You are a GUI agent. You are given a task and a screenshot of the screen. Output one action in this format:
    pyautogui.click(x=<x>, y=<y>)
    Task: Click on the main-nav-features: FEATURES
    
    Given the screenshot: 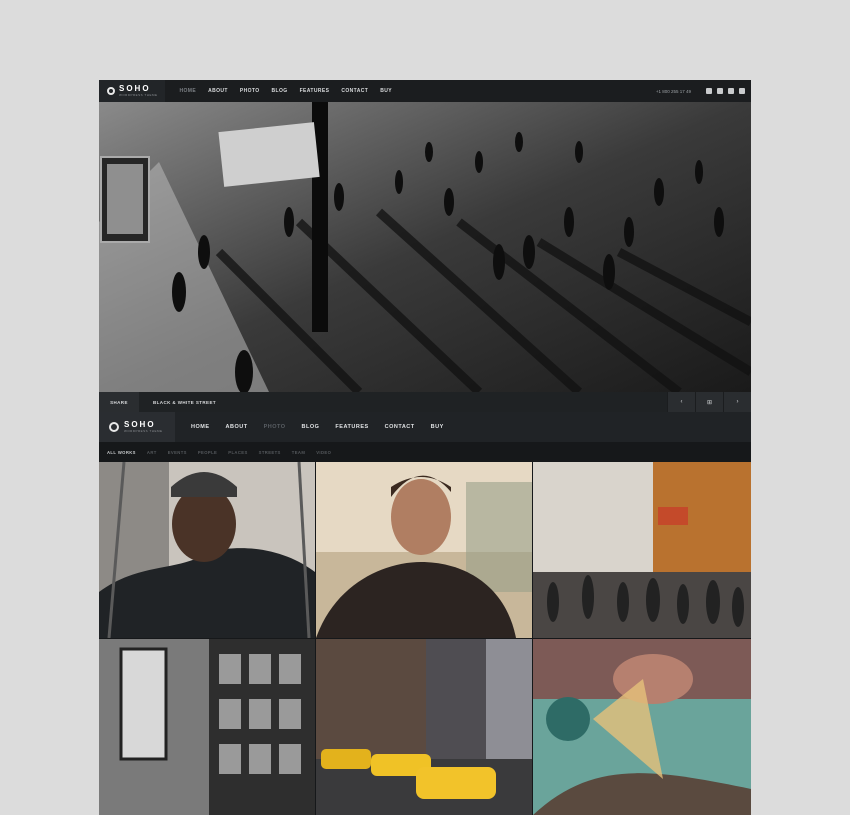 What is the action you would take?
    pyautogui.click(x=352, y=427)
    